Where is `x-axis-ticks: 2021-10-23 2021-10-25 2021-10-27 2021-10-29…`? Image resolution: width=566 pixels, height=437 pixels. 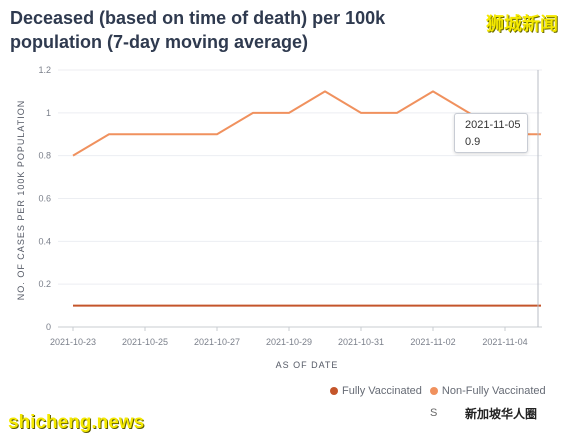 x-axis-ticks: 2021-10-23 2021-10-25 2021-10-27 2021-10-29… is located at coordinates (289, 337).